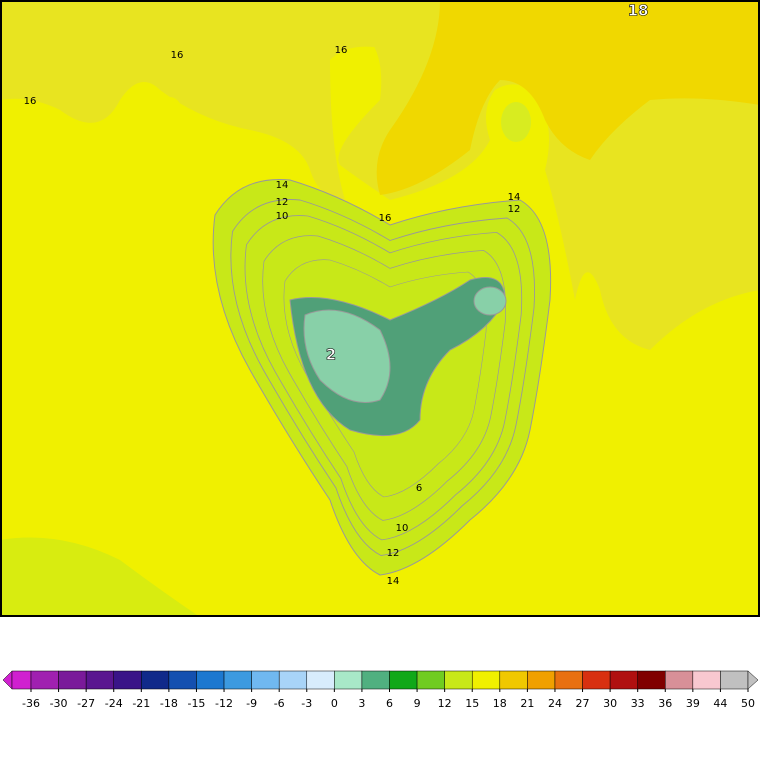  Describe the element at coordinates (665, 703) in the screenshot. I see `colorbar-tick-label: 36` at that location.